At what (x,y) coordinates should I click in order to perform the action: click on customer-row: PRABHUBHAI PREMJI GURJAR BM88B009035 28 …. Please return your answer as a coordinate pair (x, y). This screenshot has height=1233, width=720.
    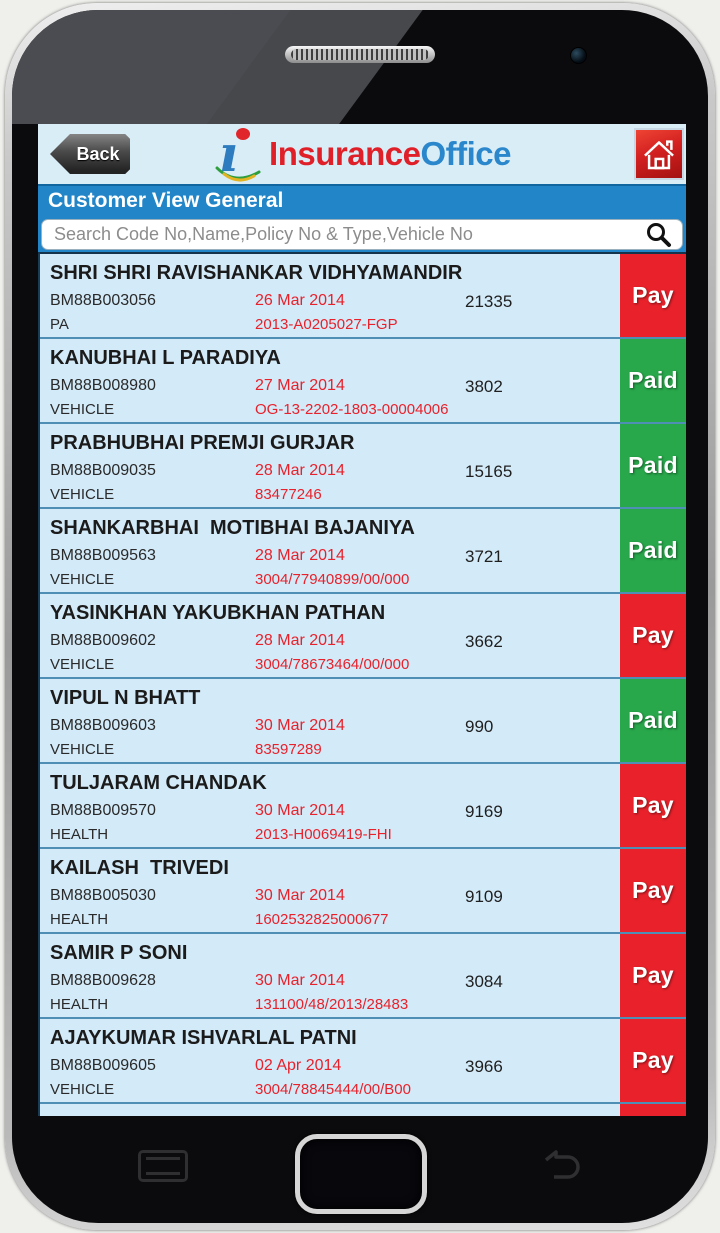
    Looking at the image, I should click on (363, 466).